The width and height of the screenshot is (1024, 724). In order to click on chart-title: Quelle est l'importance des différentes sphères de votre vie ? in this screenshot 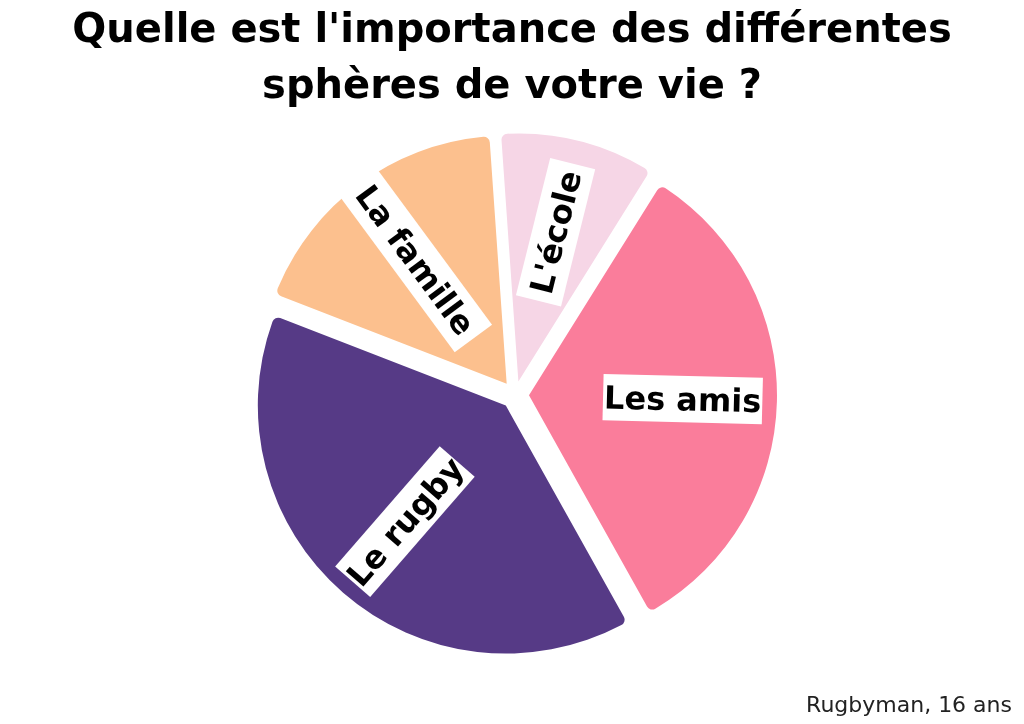, I will do `click(512, 56)`.